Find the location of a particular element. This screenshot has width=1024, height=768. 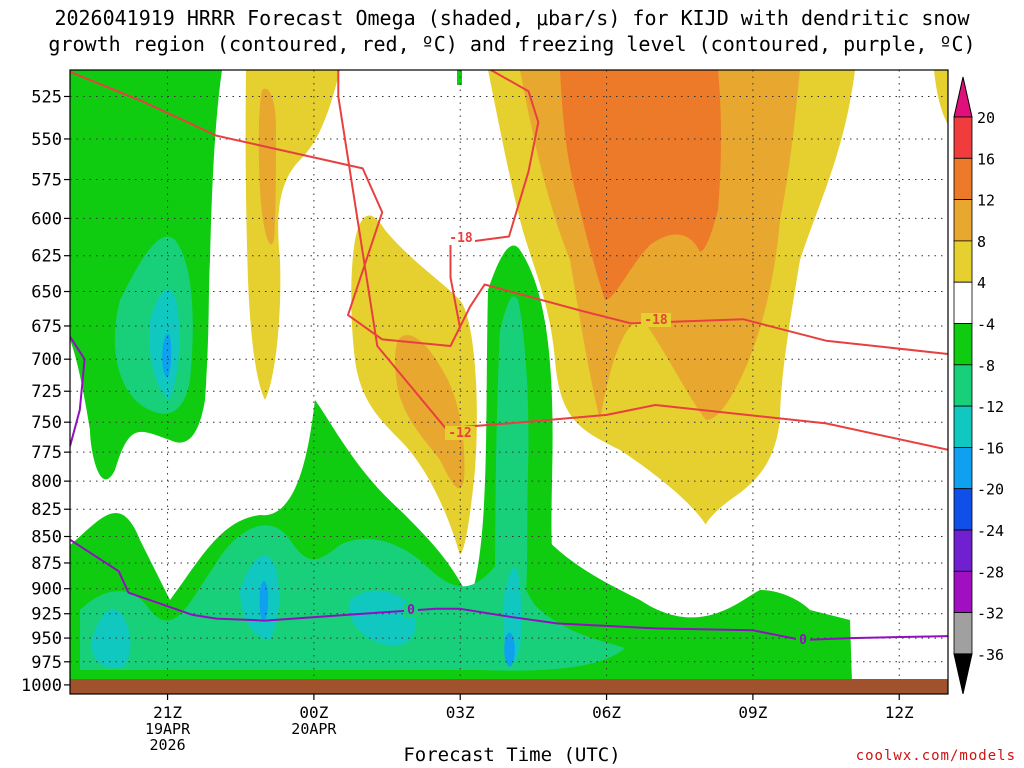

colorbar-label: -28 is located at coordinates (990, 572).